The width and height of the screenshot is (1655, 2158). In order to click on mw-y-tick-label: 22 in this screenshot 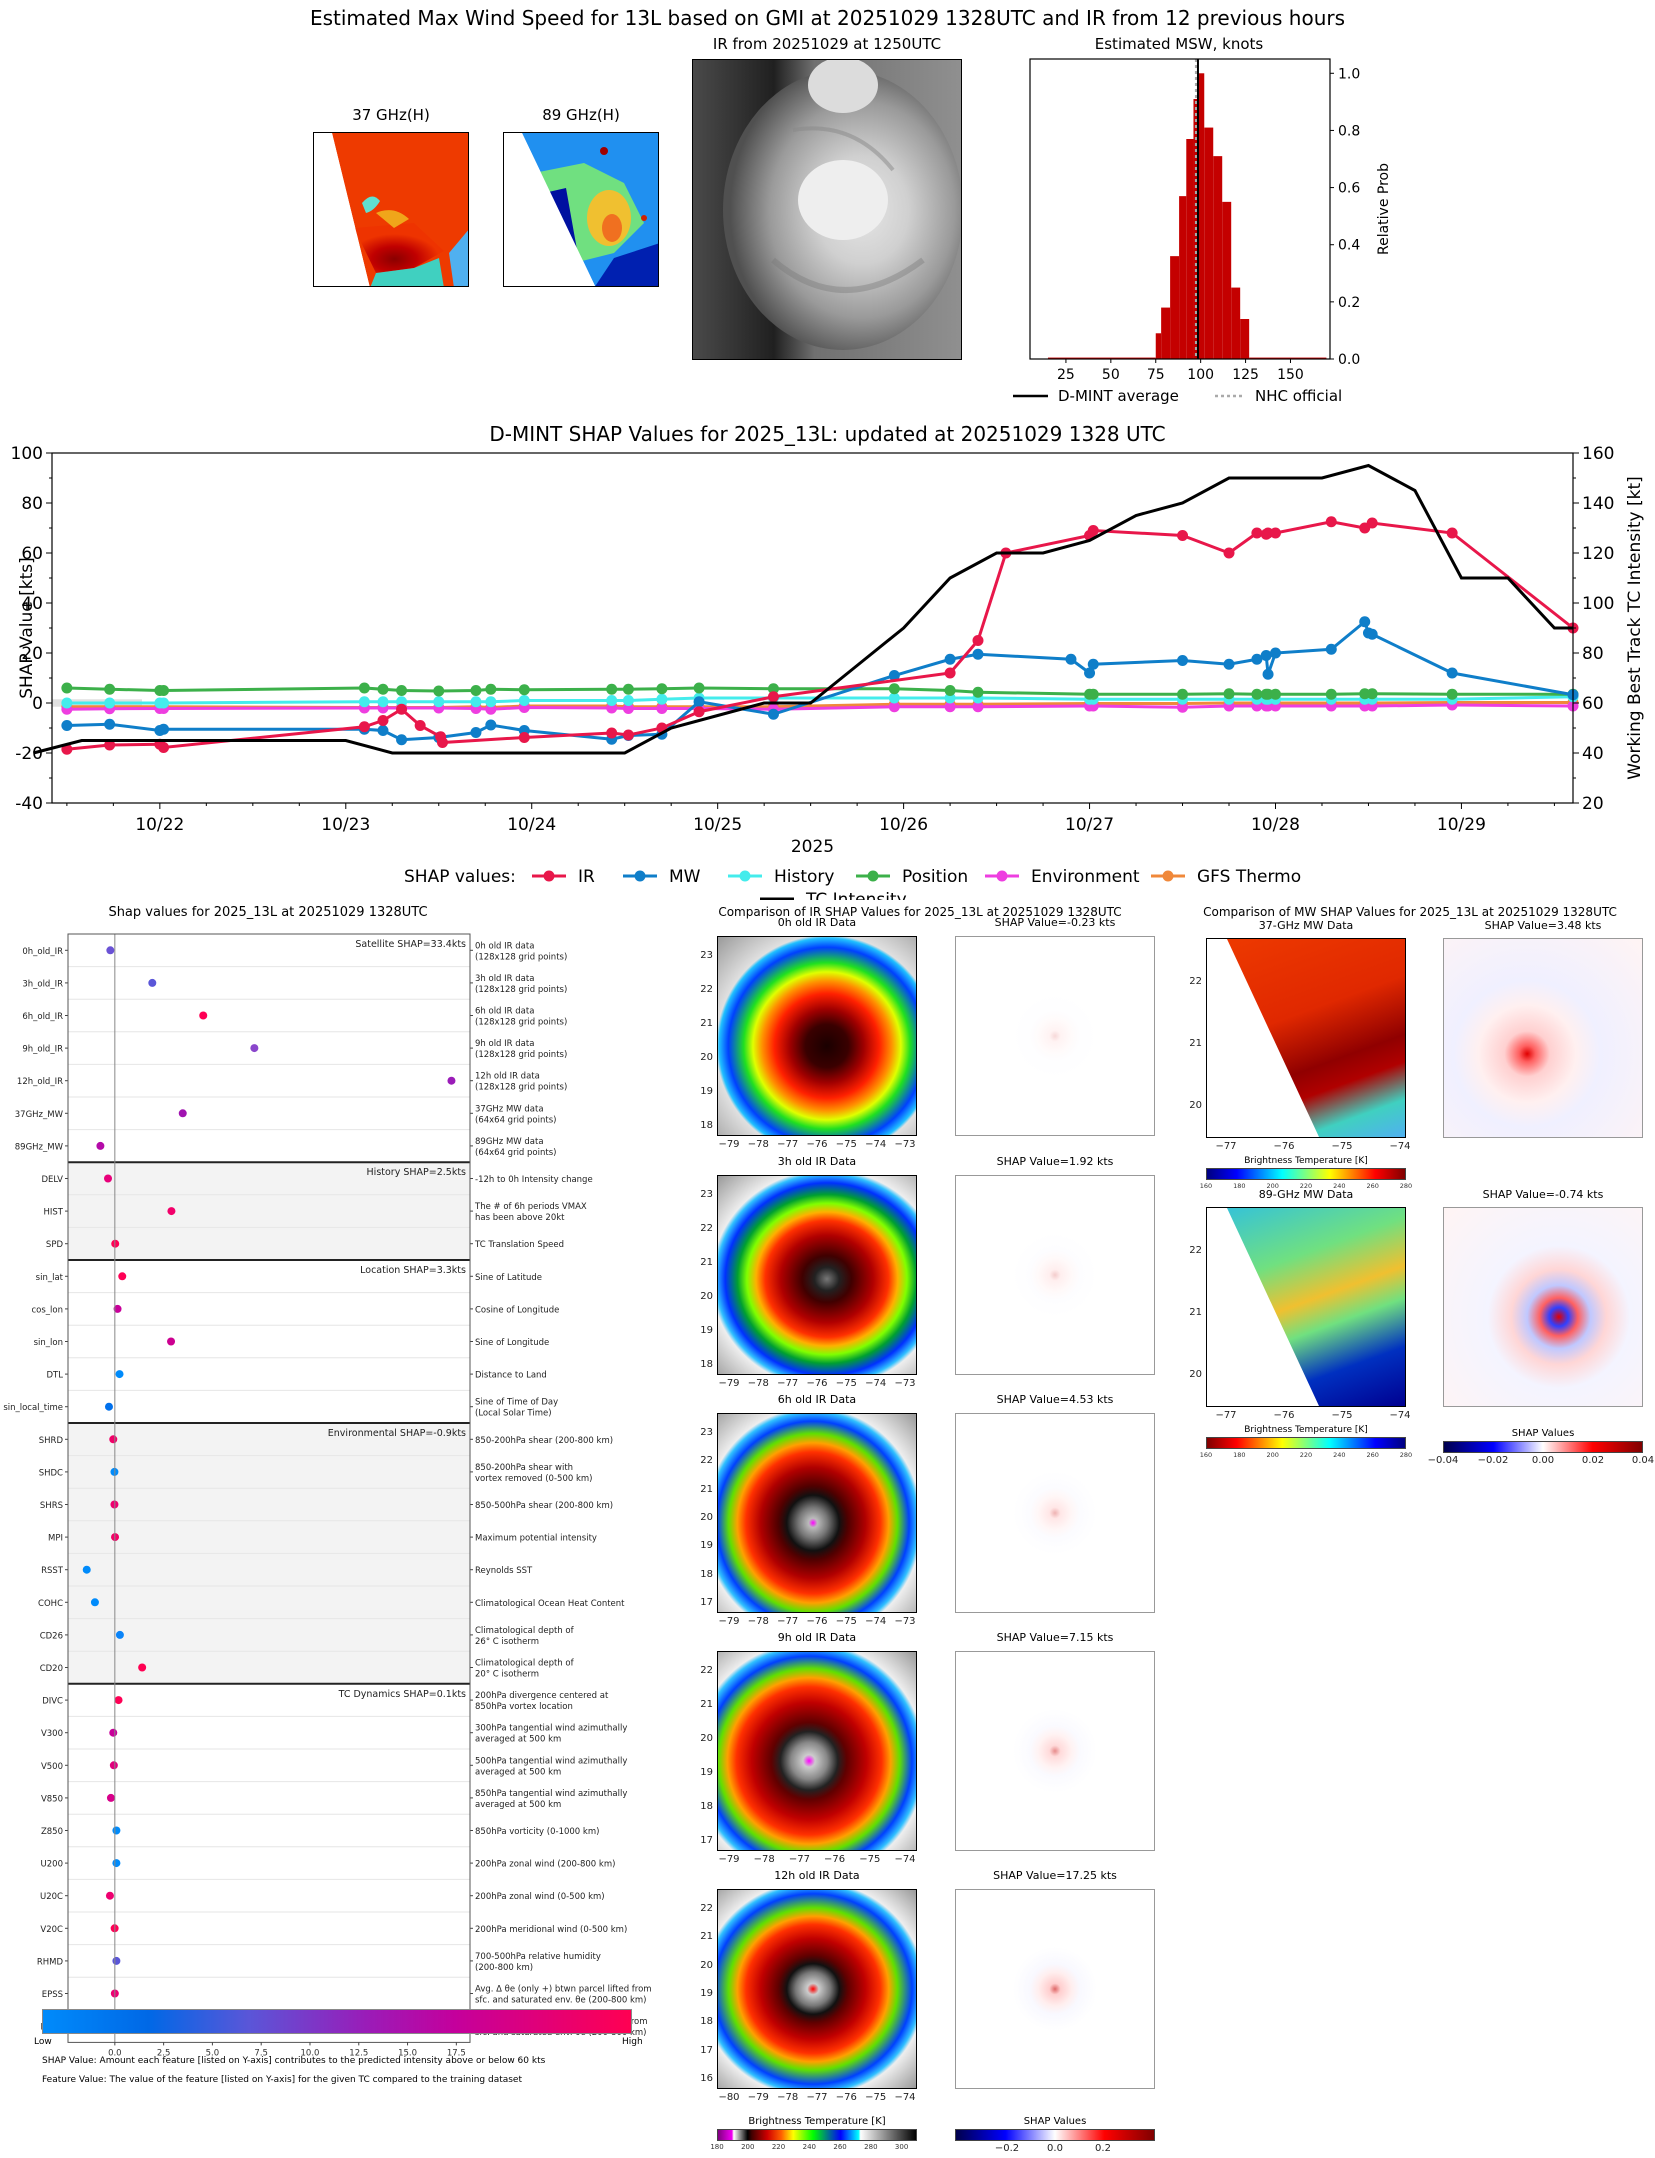, I will do `click(1195, 981)`.